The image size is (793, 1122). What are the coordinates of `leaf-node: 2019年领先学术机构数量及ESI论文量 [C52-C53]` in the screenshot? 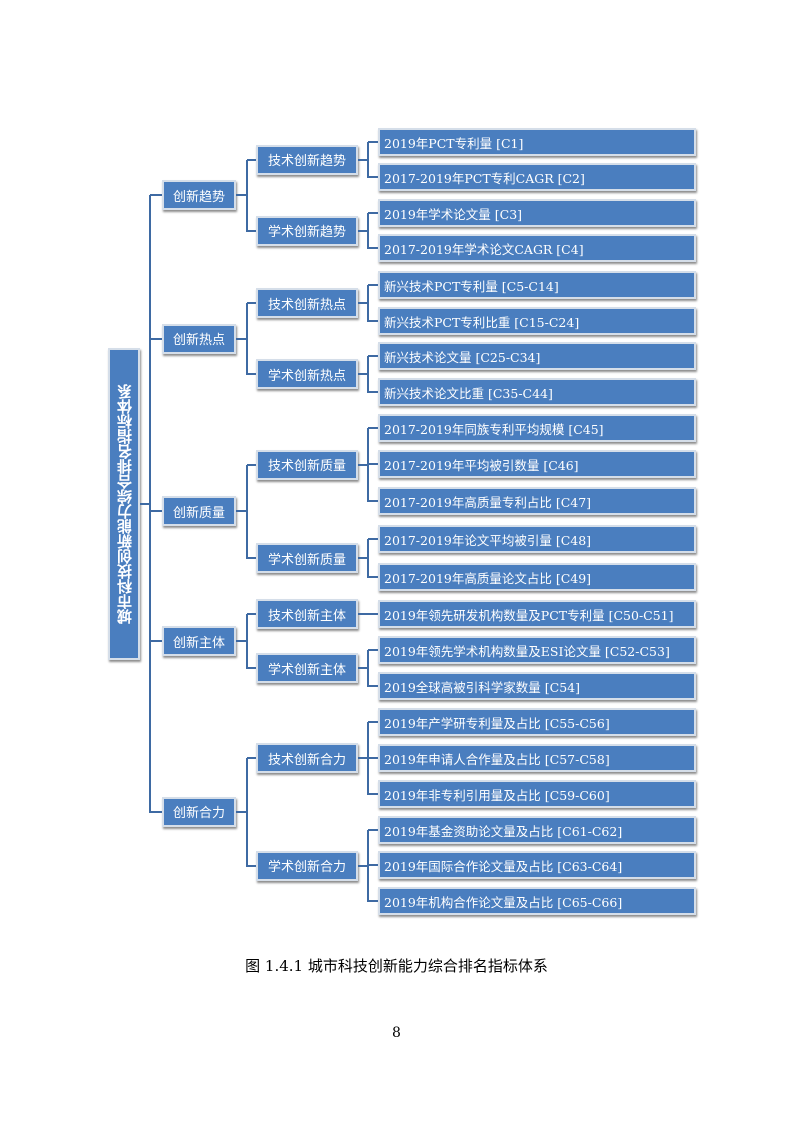 It's located at (537, 650).